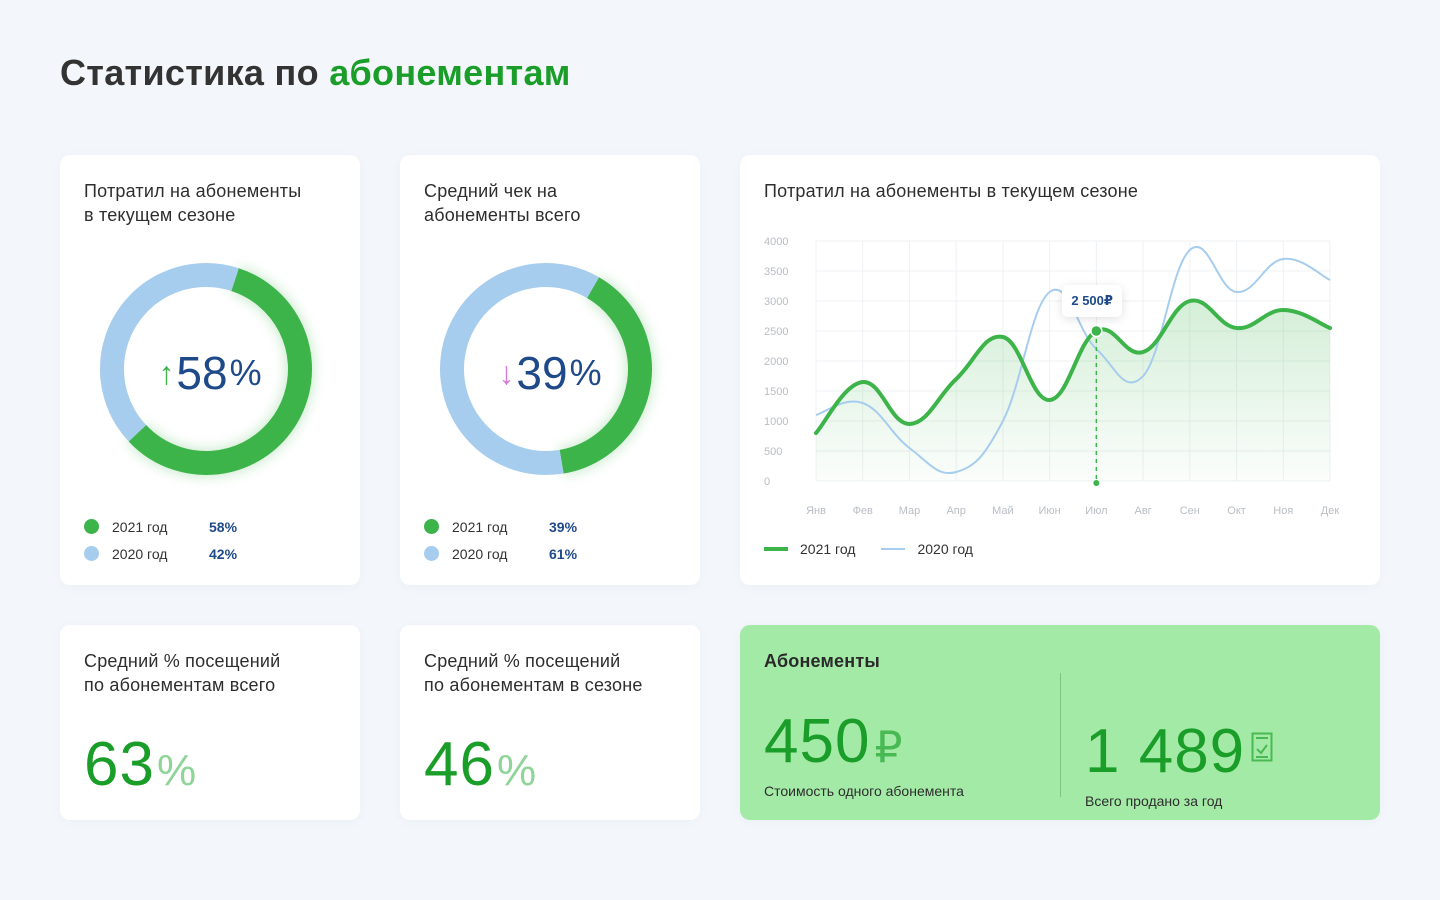 Image resolution: width=1440 pixels, height=900 pixels. I want to click on legend-item-2020: 2020 год 42%, so click(160, 553).